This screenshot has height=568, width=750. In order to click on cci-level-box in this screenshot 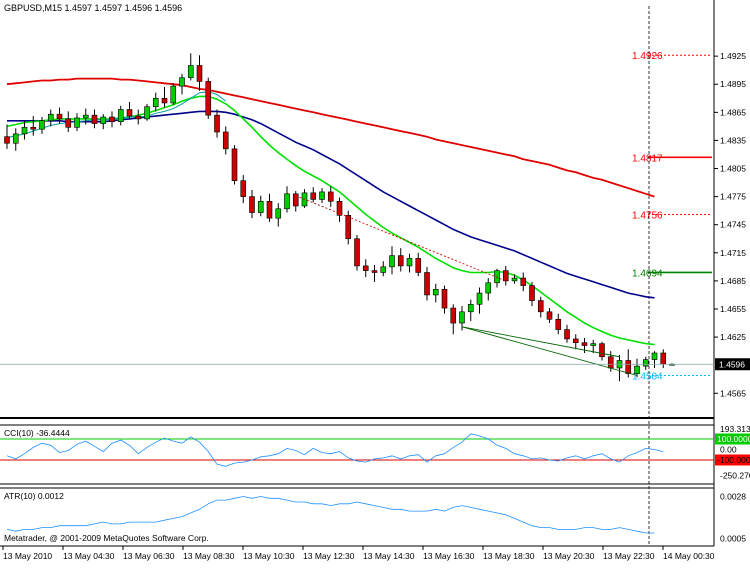, I will do `click(732, 460)`.